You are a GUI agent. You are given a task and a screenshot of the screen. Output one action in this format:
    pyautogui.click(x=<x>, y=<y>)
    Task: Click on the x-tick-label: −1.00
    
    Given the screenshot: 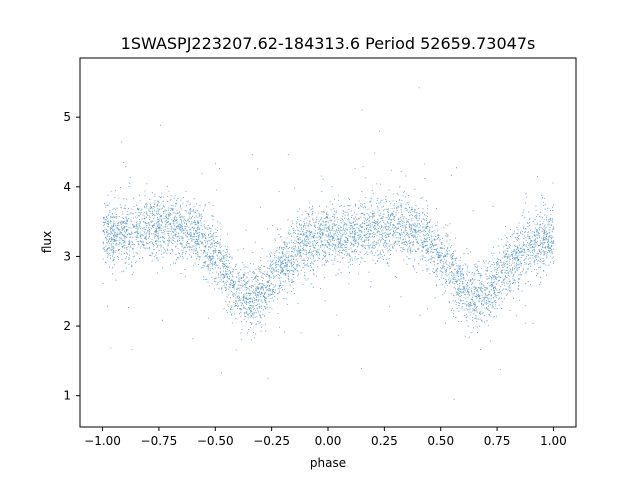 What is the action you would take?
    pyautogui.click(x=102, y=441)
    